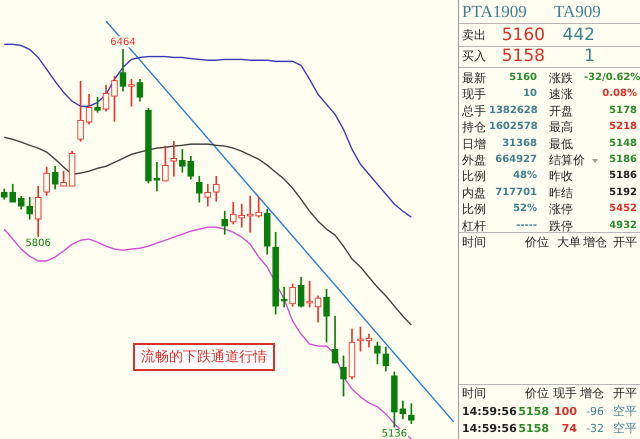 The height and width of the screenshot is (439, 640). What do you see at coordinates (561, 176) in the screenshot?
I see `text: 昨收` at bounding box center [561, 176].